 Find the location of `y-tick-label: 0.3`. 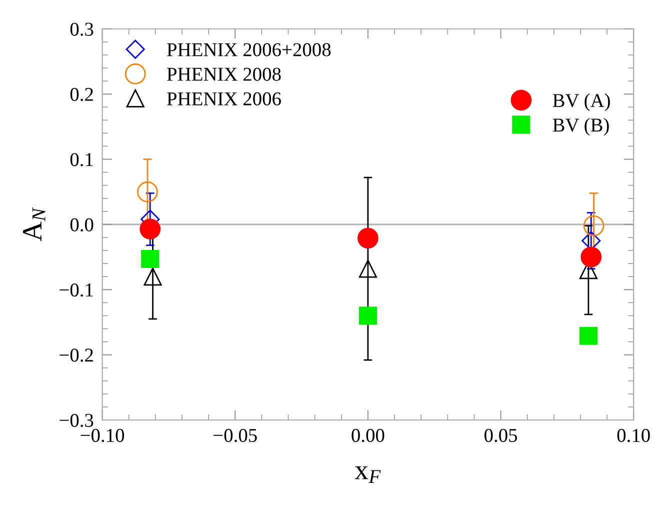

y-tick-label: 0.3 is located at coordinates (82, 29).